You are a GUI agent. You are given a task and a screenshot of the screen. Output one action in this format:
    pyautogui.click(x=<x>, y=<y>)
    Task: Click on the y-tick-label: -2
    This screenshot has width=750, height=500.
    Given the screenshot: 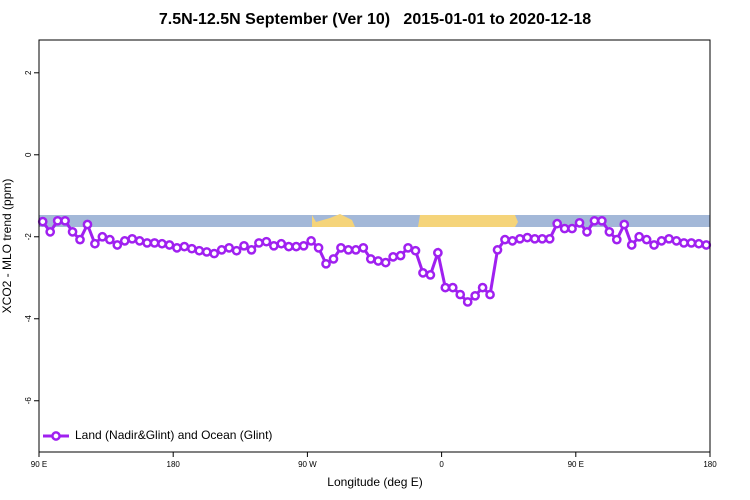 What is the action you would take?
    pyautogui.click(x=28, y=237)
    